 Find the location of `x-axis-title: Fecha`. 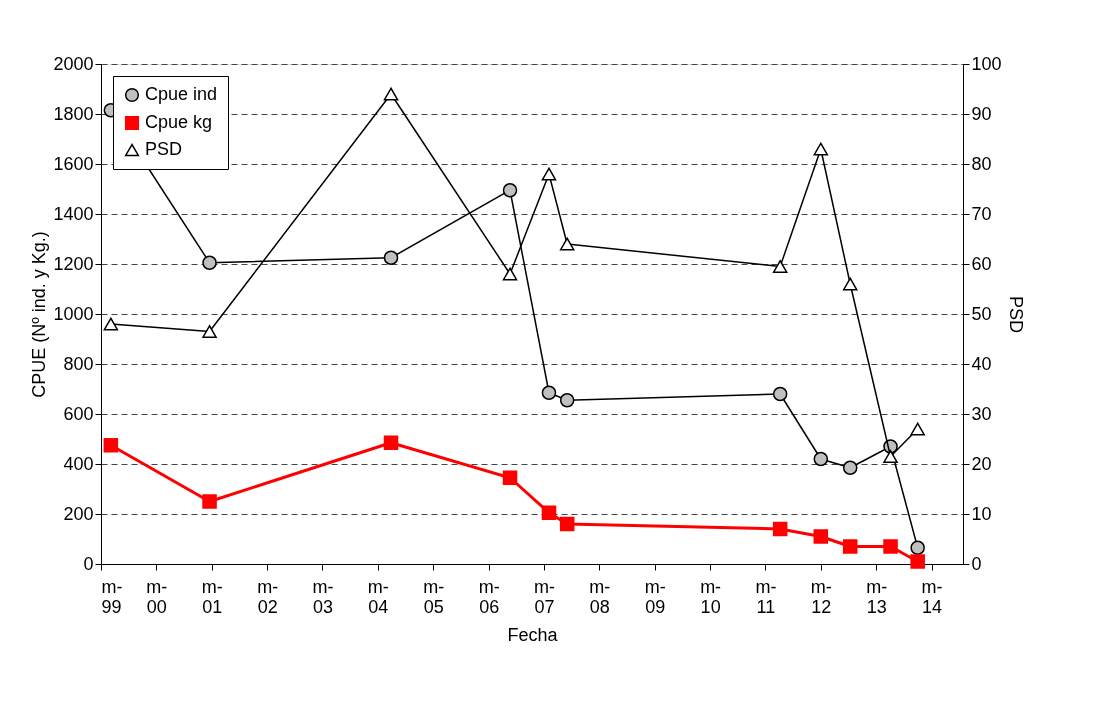

x-axis-title: Fecha is located at coordinates (533, 634).